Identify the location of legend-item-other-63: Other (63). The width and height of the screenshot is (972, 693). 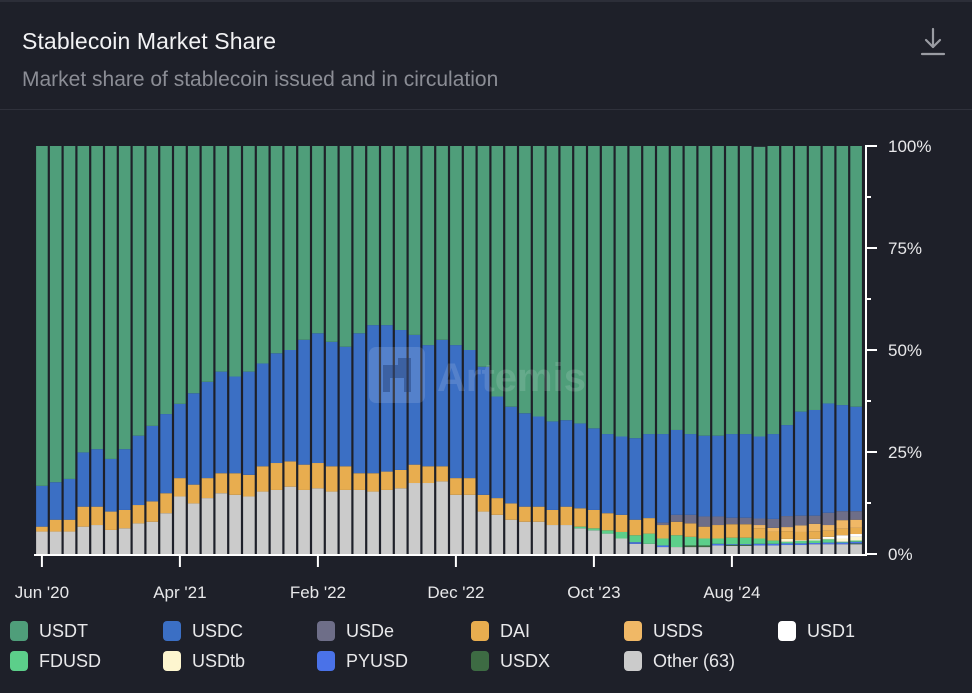
(679, 661).